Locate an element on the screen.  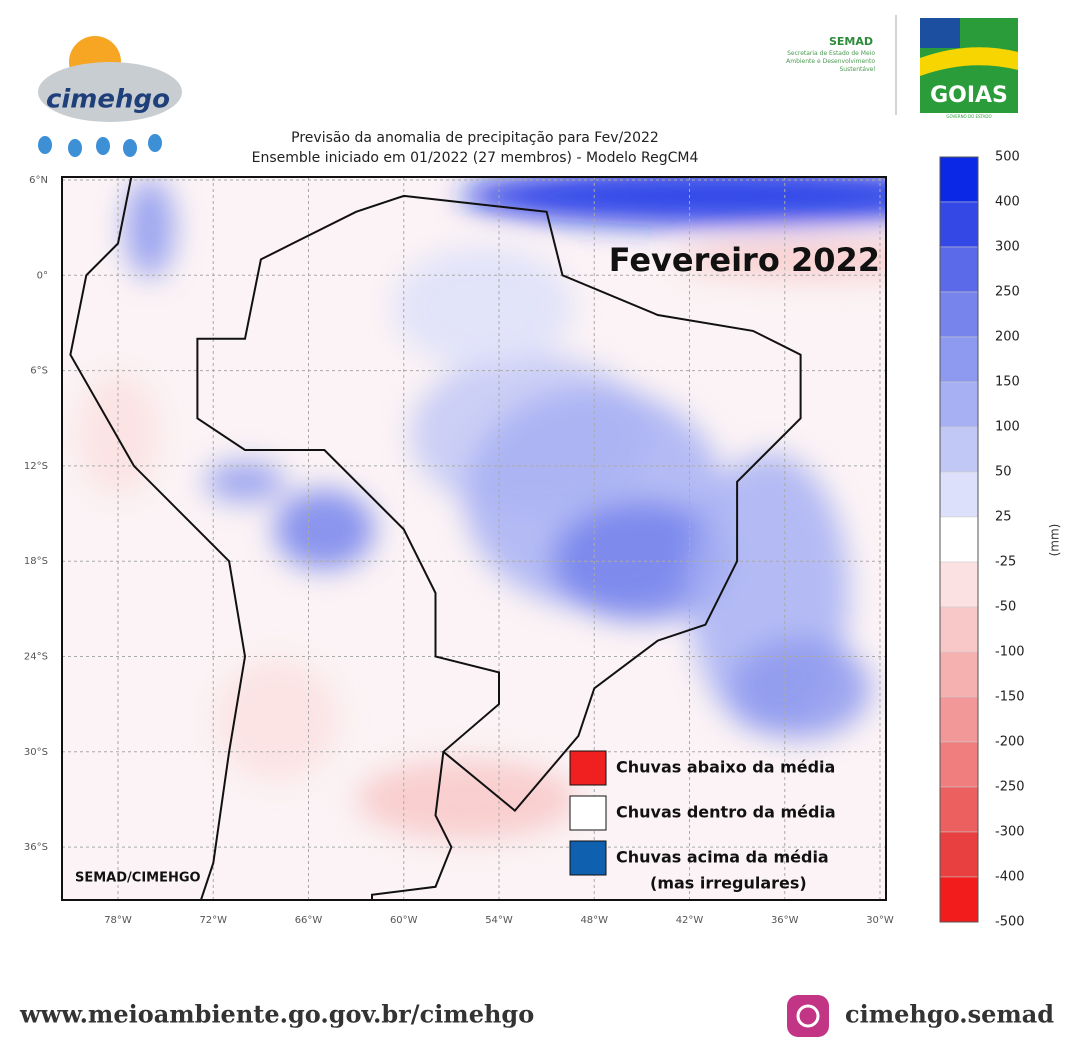
footer-instagram: cimehgo.semad is located at coordinates (949, 1014).